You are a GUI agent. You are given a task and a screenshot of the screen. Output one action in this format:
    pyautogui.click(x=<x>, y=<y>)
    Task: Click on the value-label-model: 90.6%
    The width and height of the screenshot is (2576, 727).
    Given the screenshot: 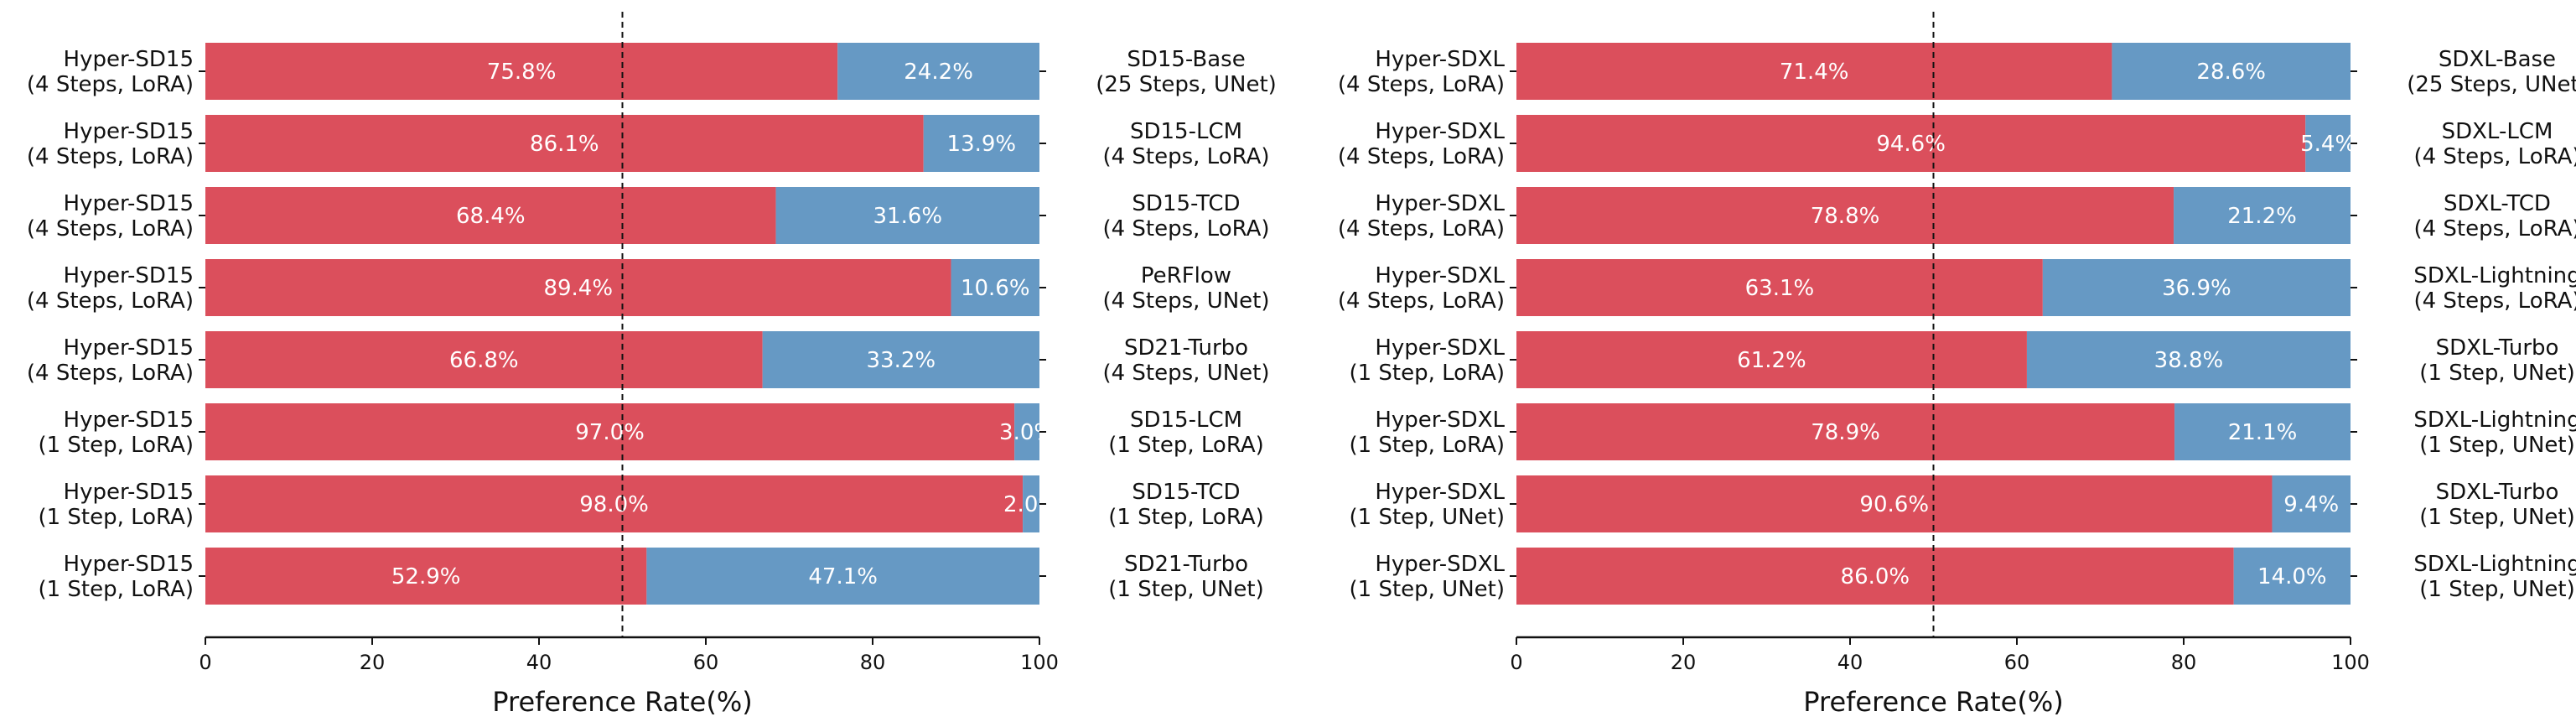 What is the action you would take?
    pyautogui.click(x=1894, y=504)
    